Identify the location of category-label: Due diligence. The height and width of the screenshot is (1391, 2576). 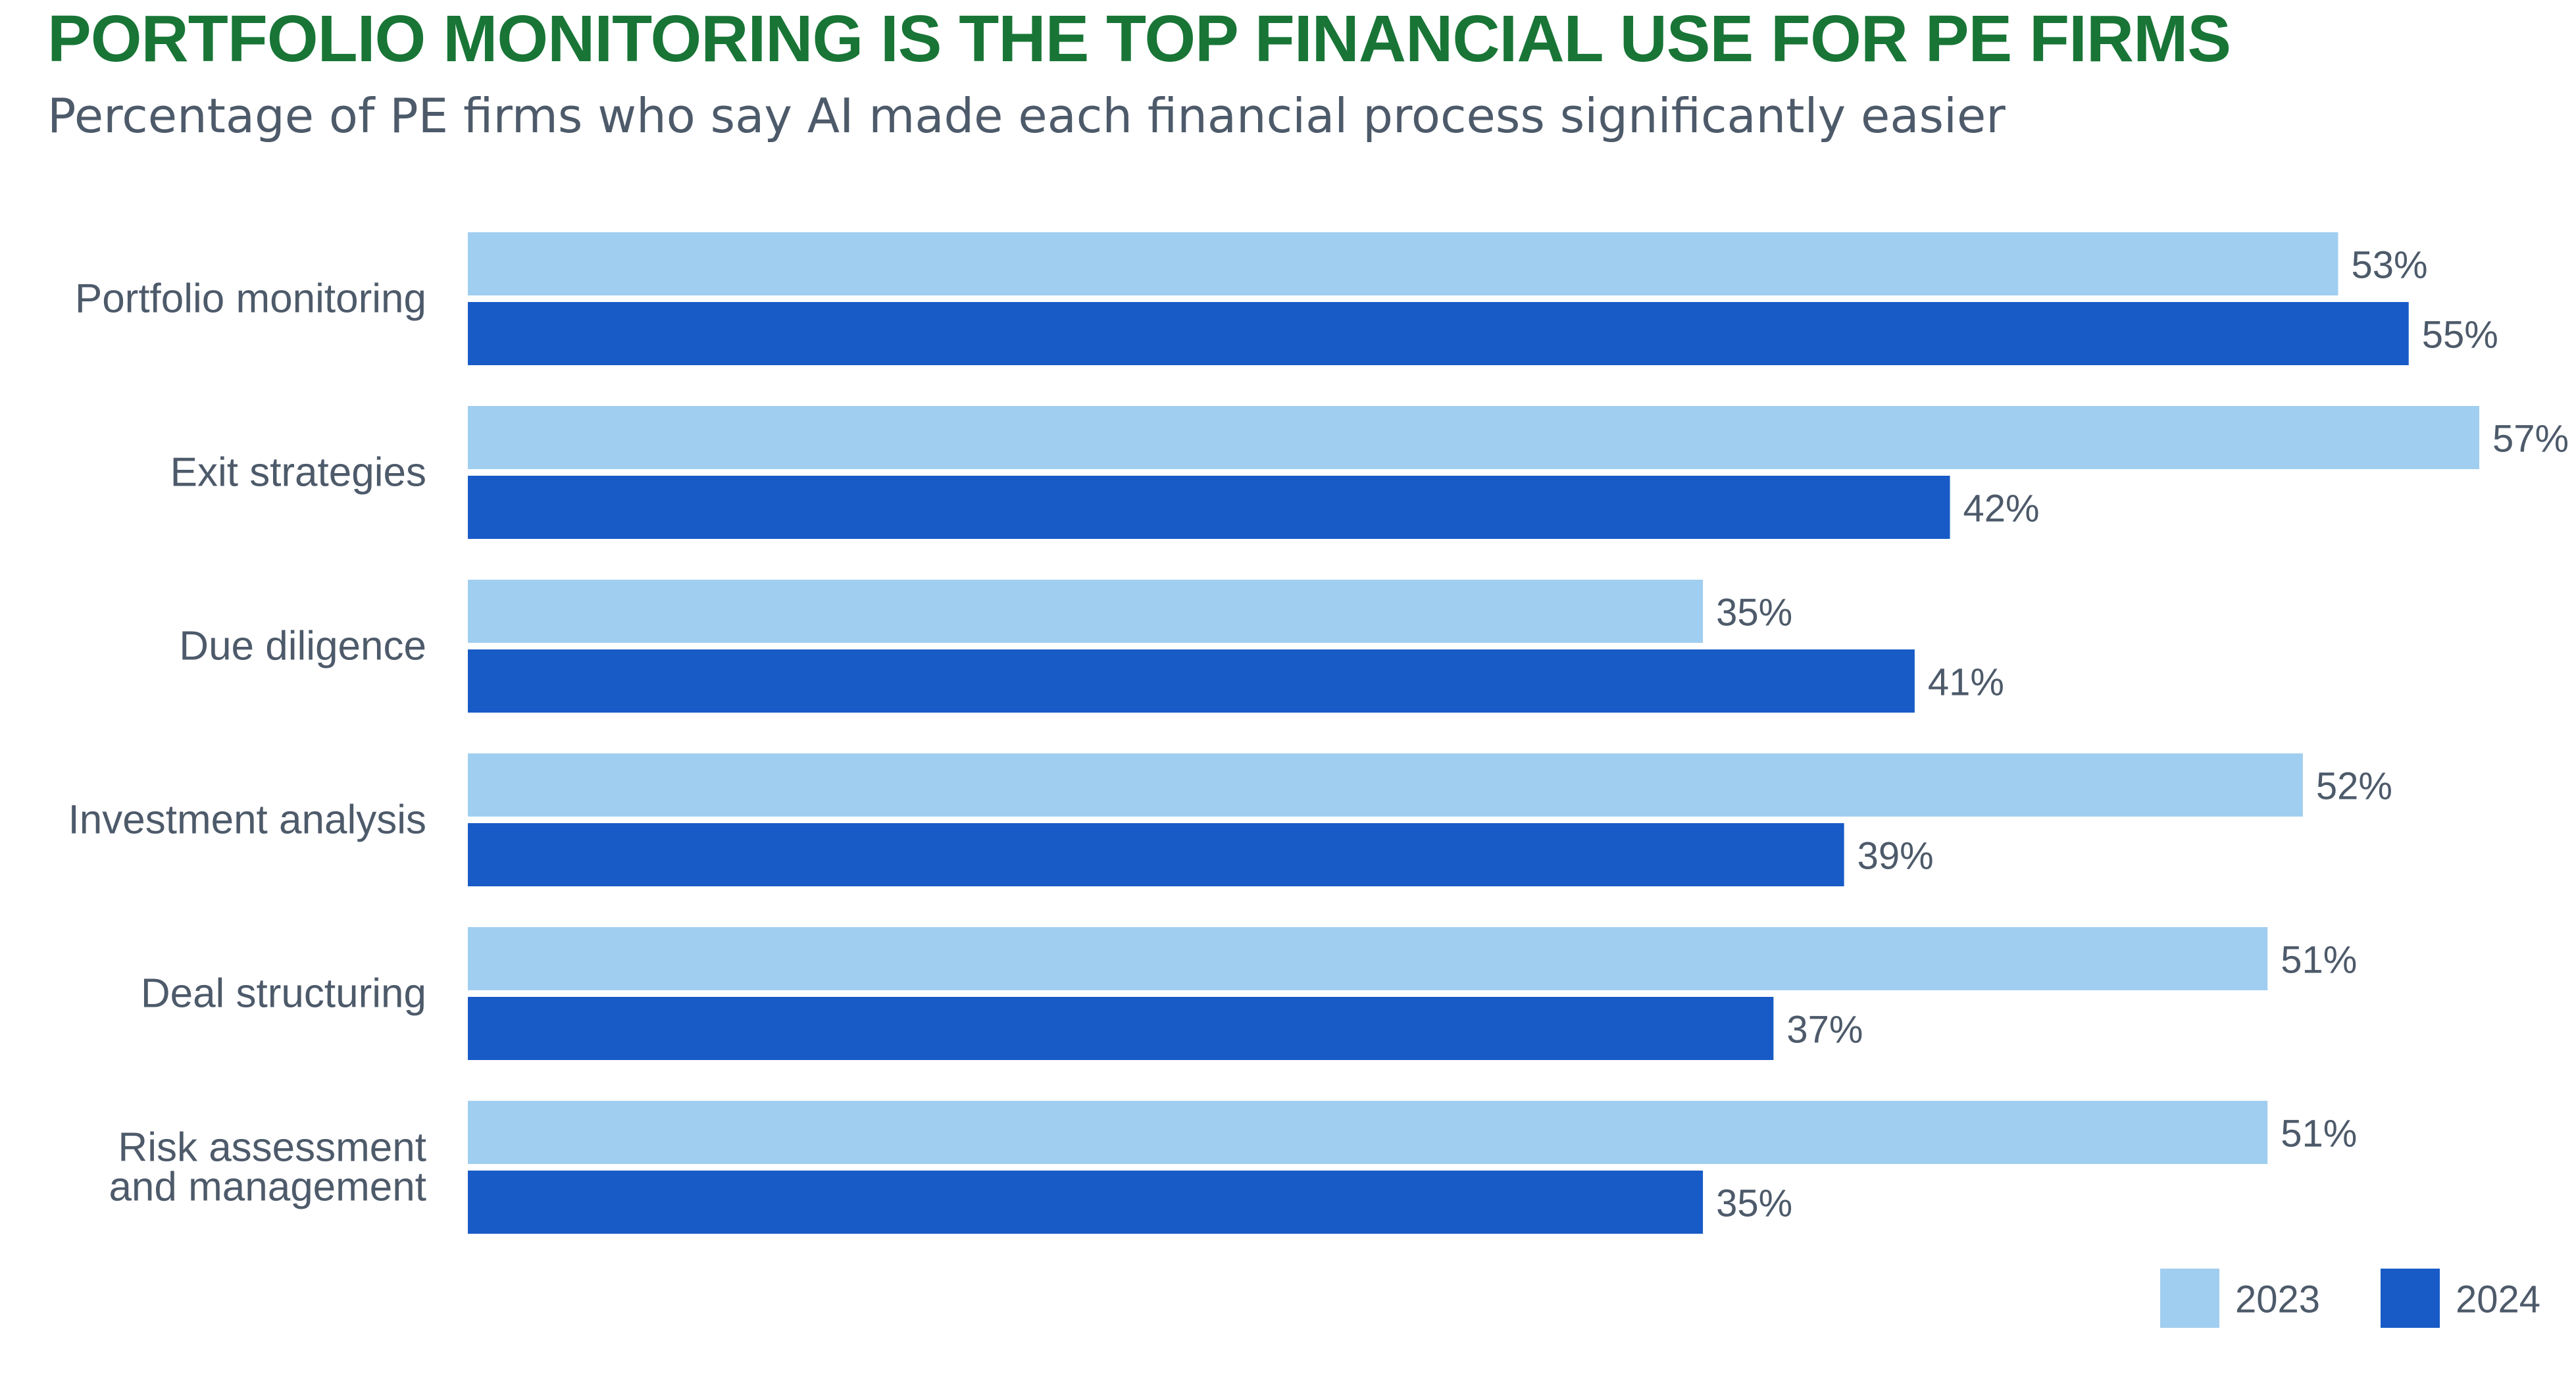
(302, 646).